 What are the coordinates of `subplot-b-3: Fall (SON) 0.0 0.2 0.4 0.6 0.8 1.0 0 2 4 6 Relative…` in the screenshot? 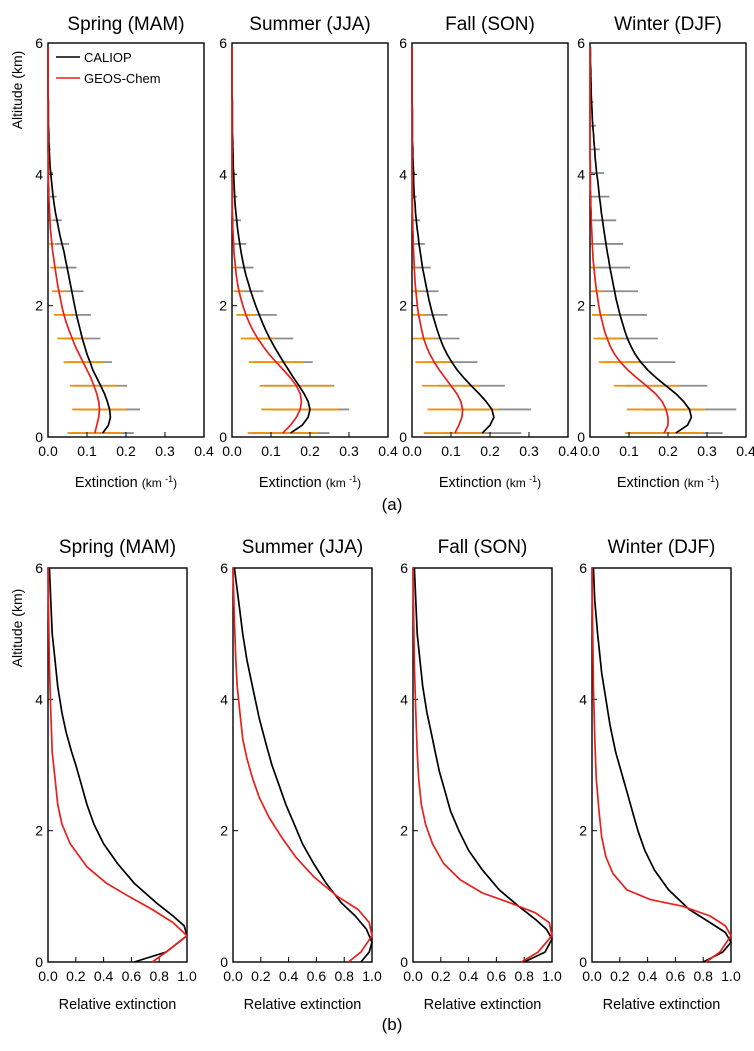 It's located at (481, 775).